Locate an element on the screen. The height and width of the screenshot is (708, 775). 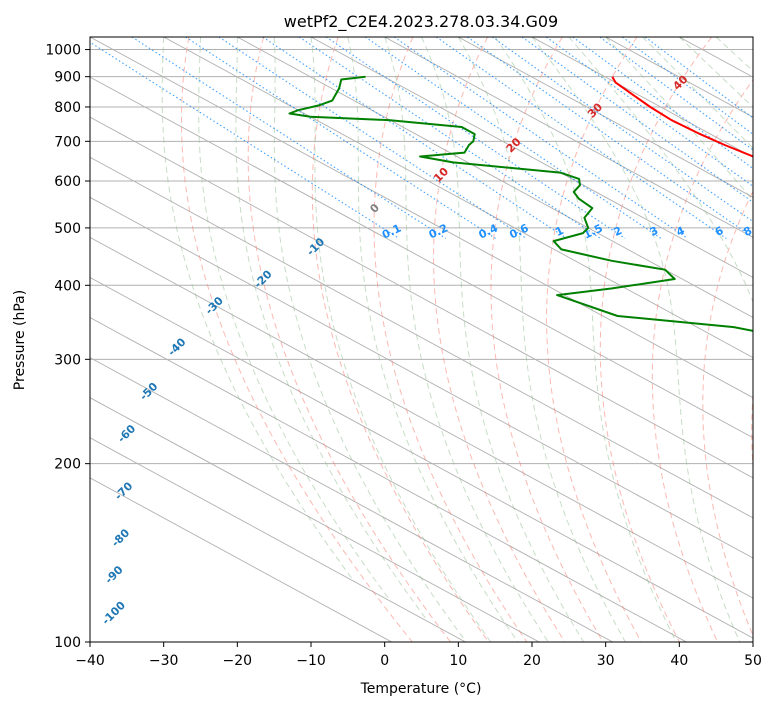
y-tick-label: 400 is located at coordinates (67, 286).